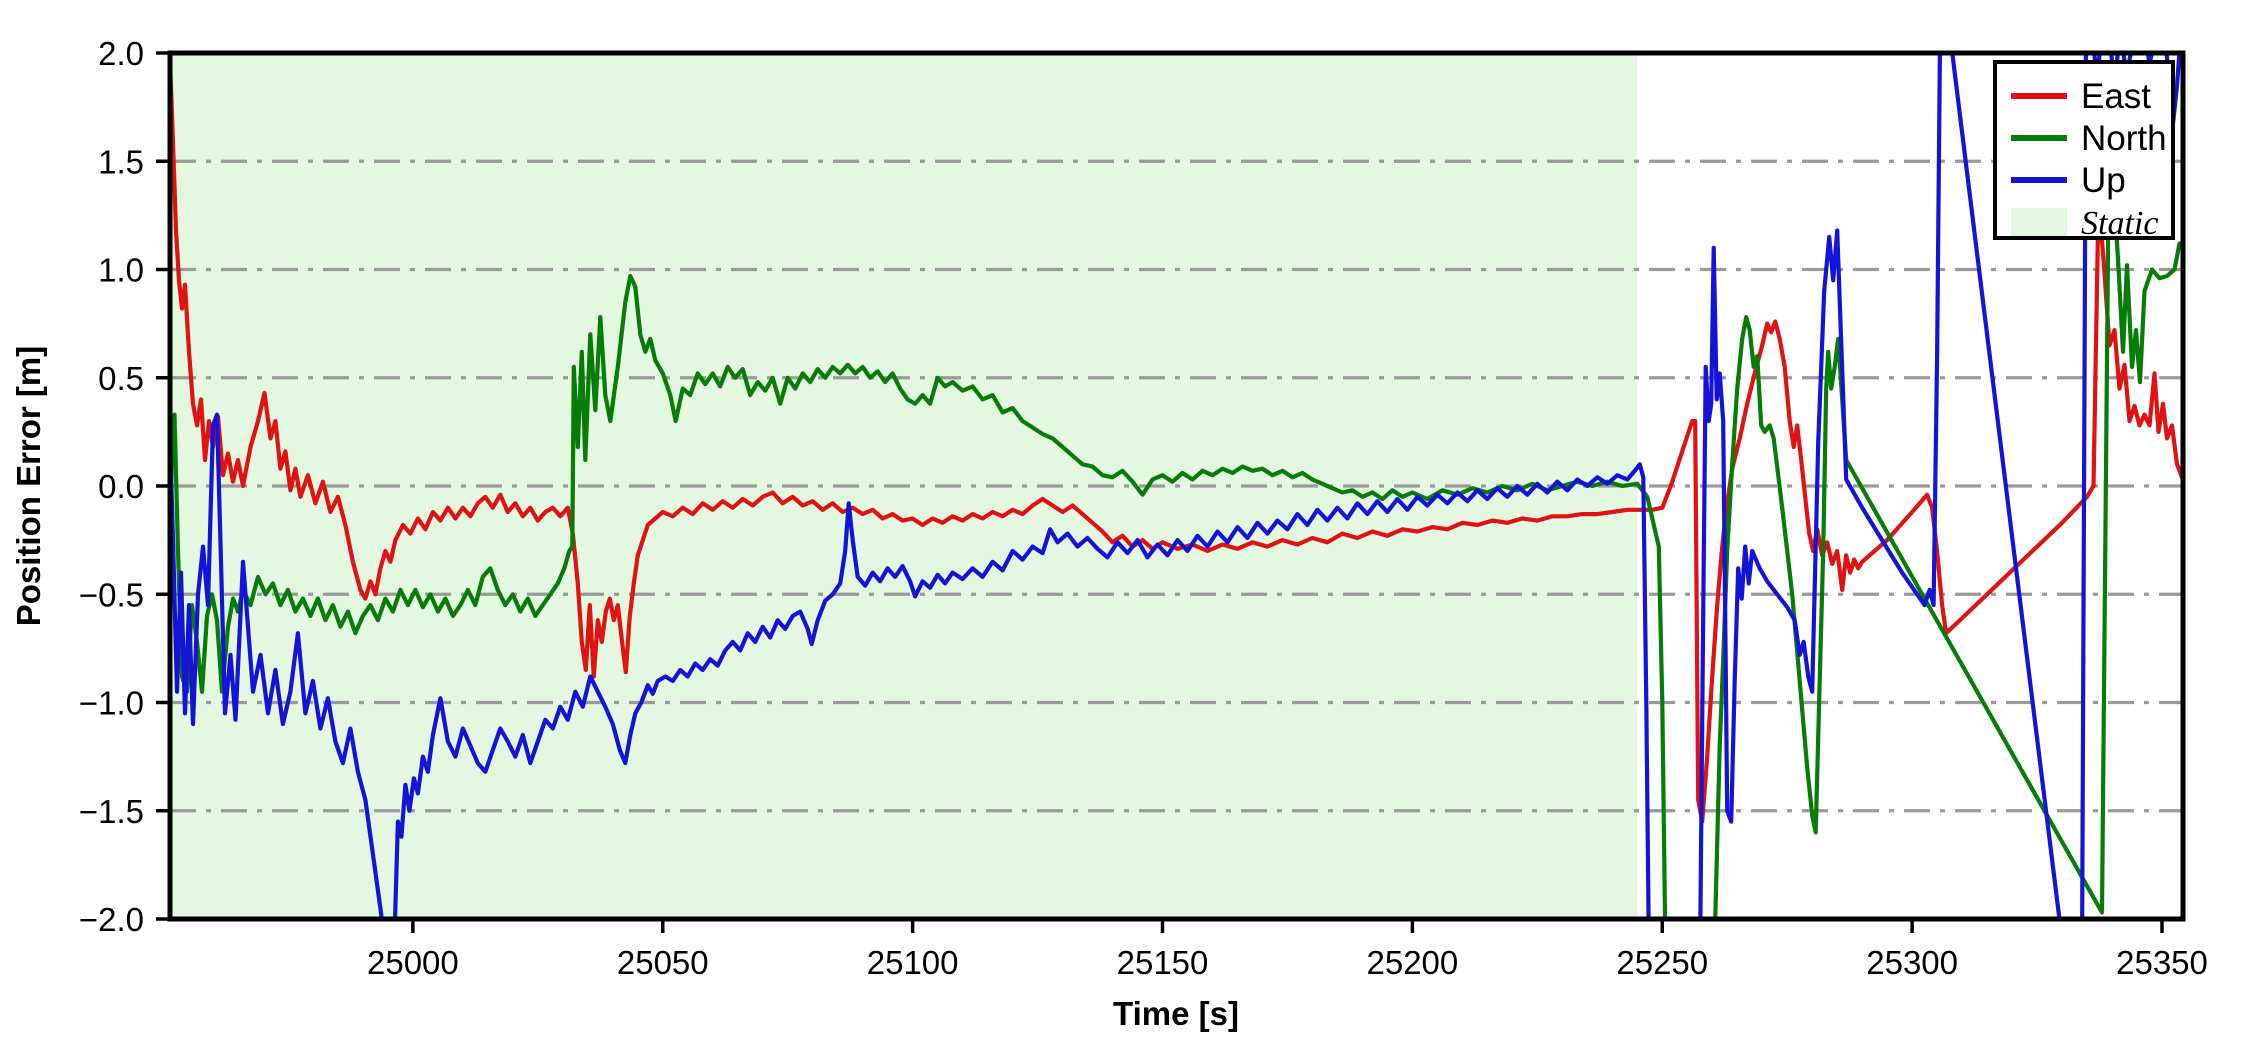 This screenshot has width=2250, height=1050. Describe the element at coordinates (121, 486) in the screenshot. I see `y-tick-label: 0.0` at that location.